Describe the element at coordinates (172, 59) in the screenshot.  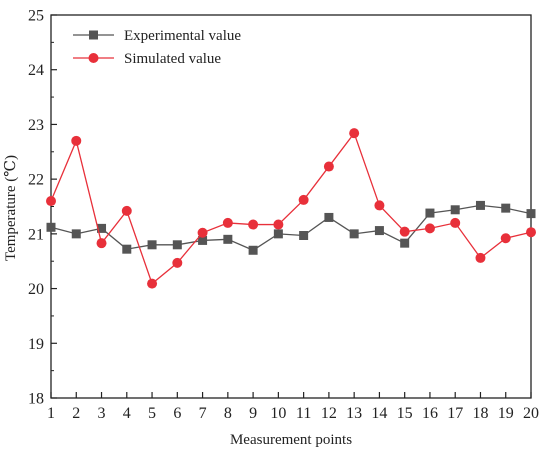
I see `legend-label: Simulated value` at that location.